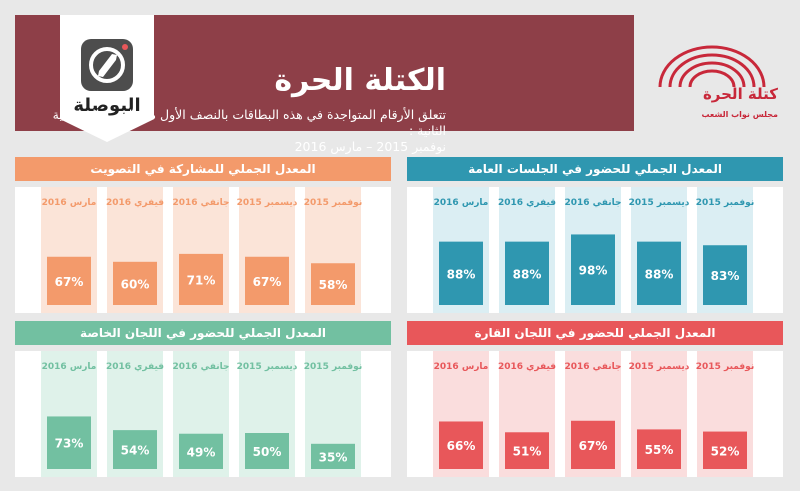 This screenshot has height=491, width=800. I want to click on value-label: 55%, so click(659, 450).